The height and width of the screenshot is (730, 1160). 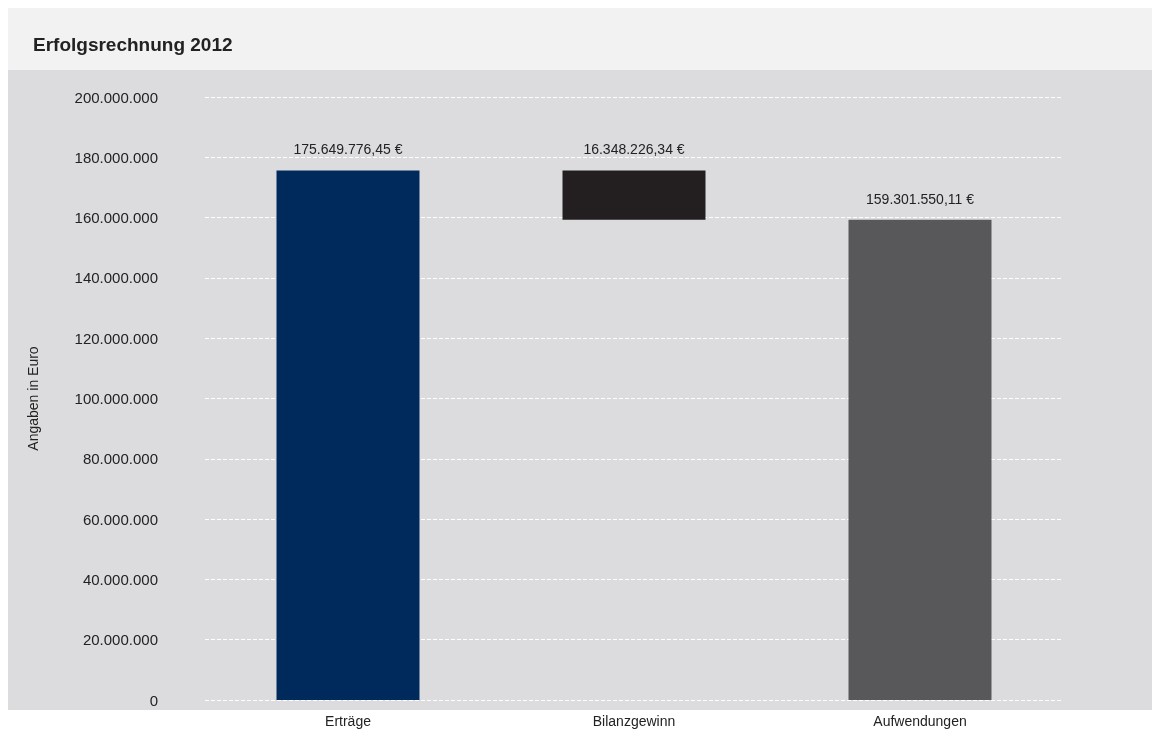 What do you see at coordinates (153, 700) in the screenshot?
I see `y-tick-label: 0` at bounding box center [153, 700].